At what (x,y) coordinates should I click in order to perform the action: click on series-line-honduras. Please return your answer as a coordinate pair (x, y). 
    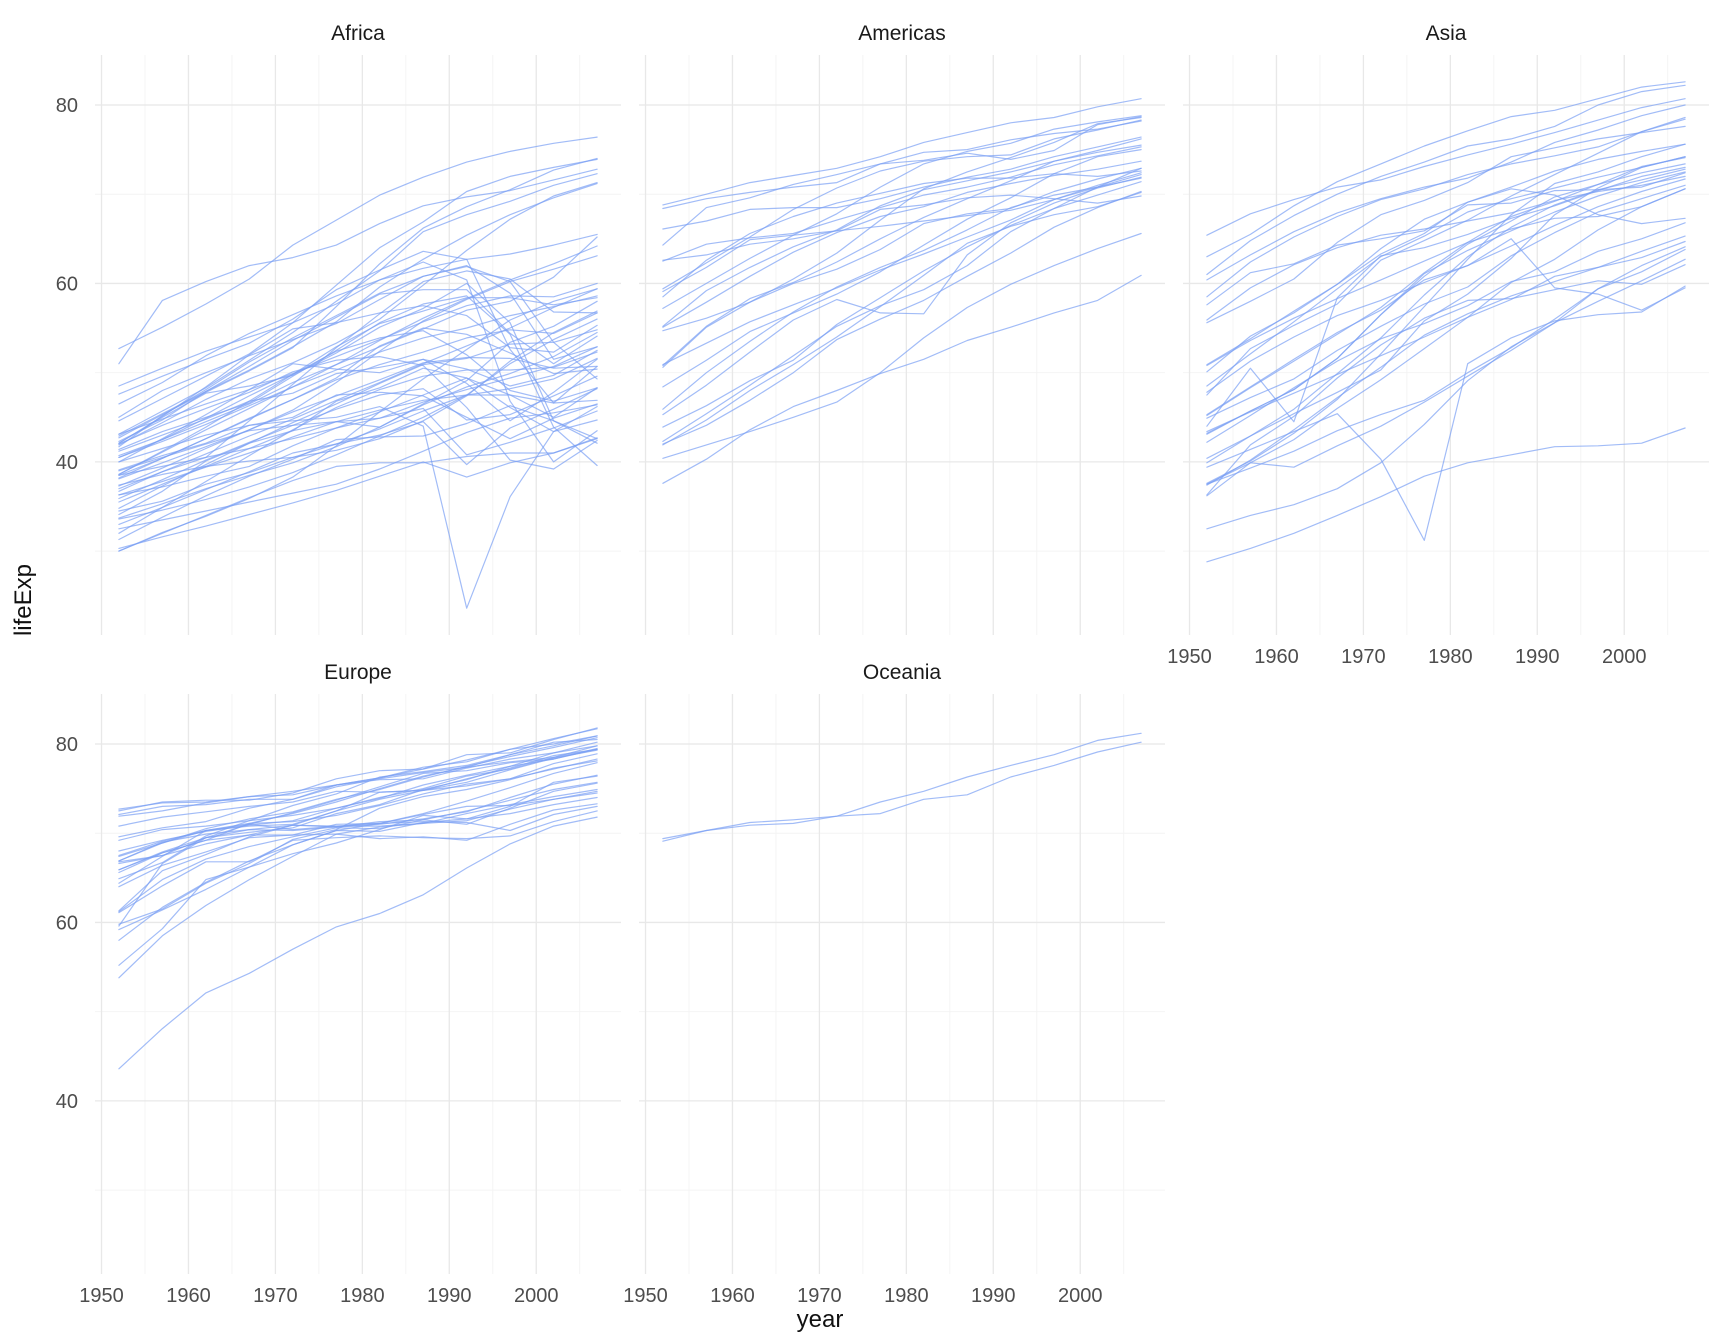
    Looking at the image, I should click on (902, 318).